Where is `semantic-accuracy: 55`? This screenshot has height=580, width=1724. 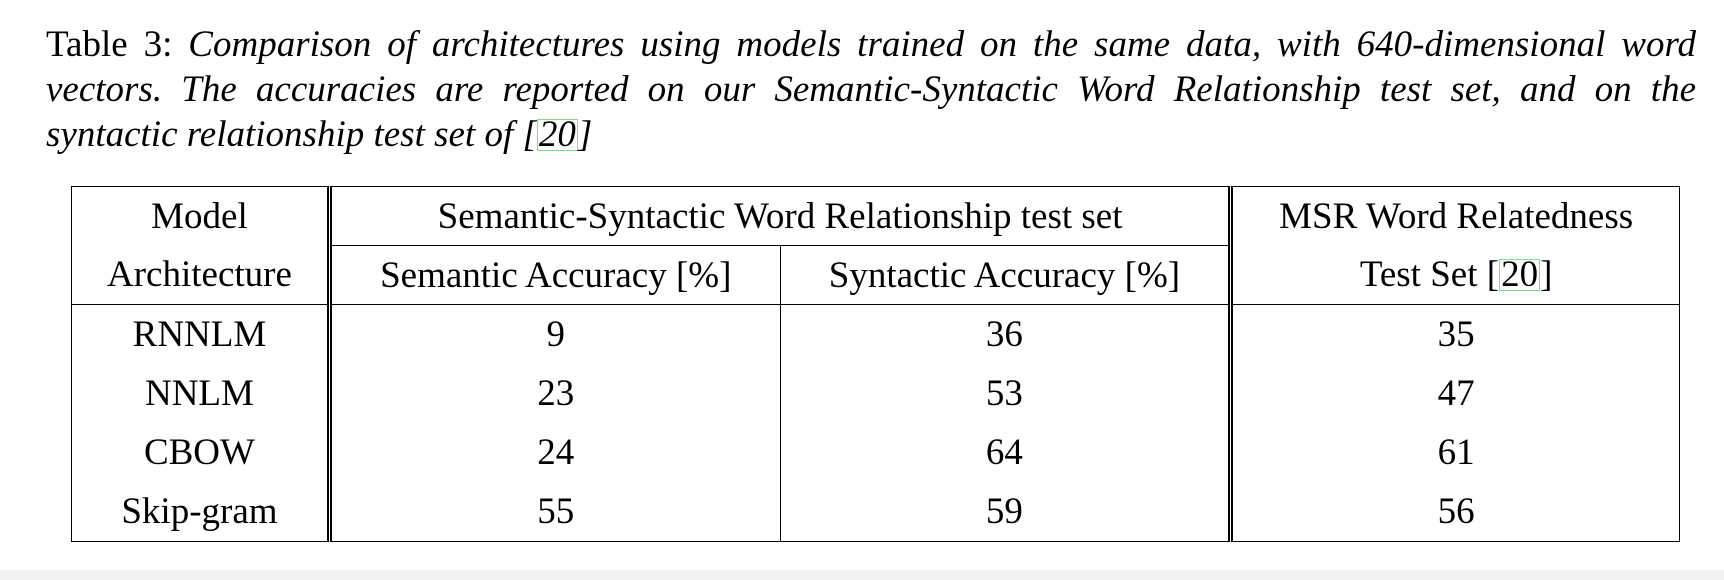 semantic-accuracy: 55 is located at coordinates (554, 512).